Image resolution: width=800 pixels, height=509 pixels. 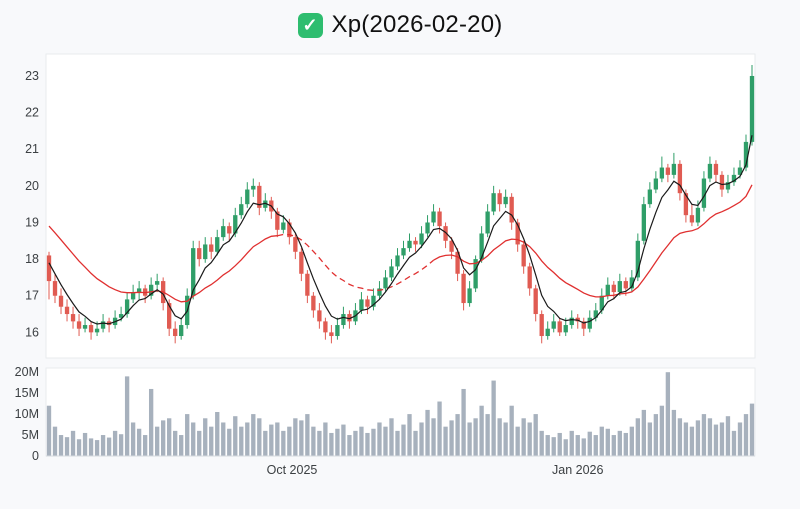 What do you see at coordinates (32, 204) in the screenshot?
I see `price-axis: 16 17 18 19 20 21 22 23` at bounding box center [32, 204].